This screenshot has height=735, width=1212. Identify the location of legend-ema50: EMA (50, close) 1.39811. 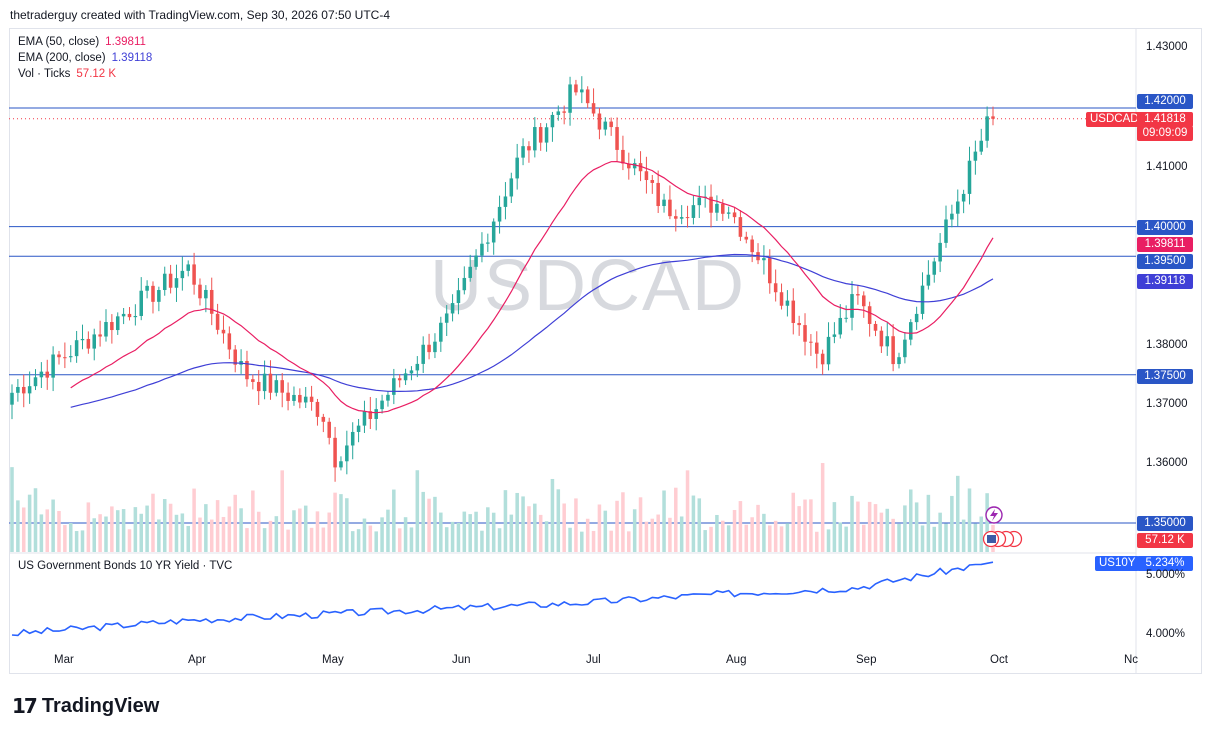
(82, 42).